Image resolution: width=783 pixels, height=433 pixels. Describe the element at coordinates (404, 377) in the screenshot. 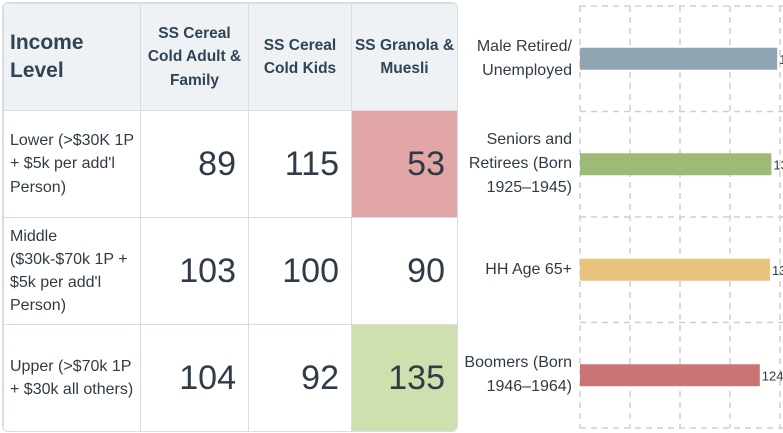

I see `table-cell-highlight-high: 135` at that location.